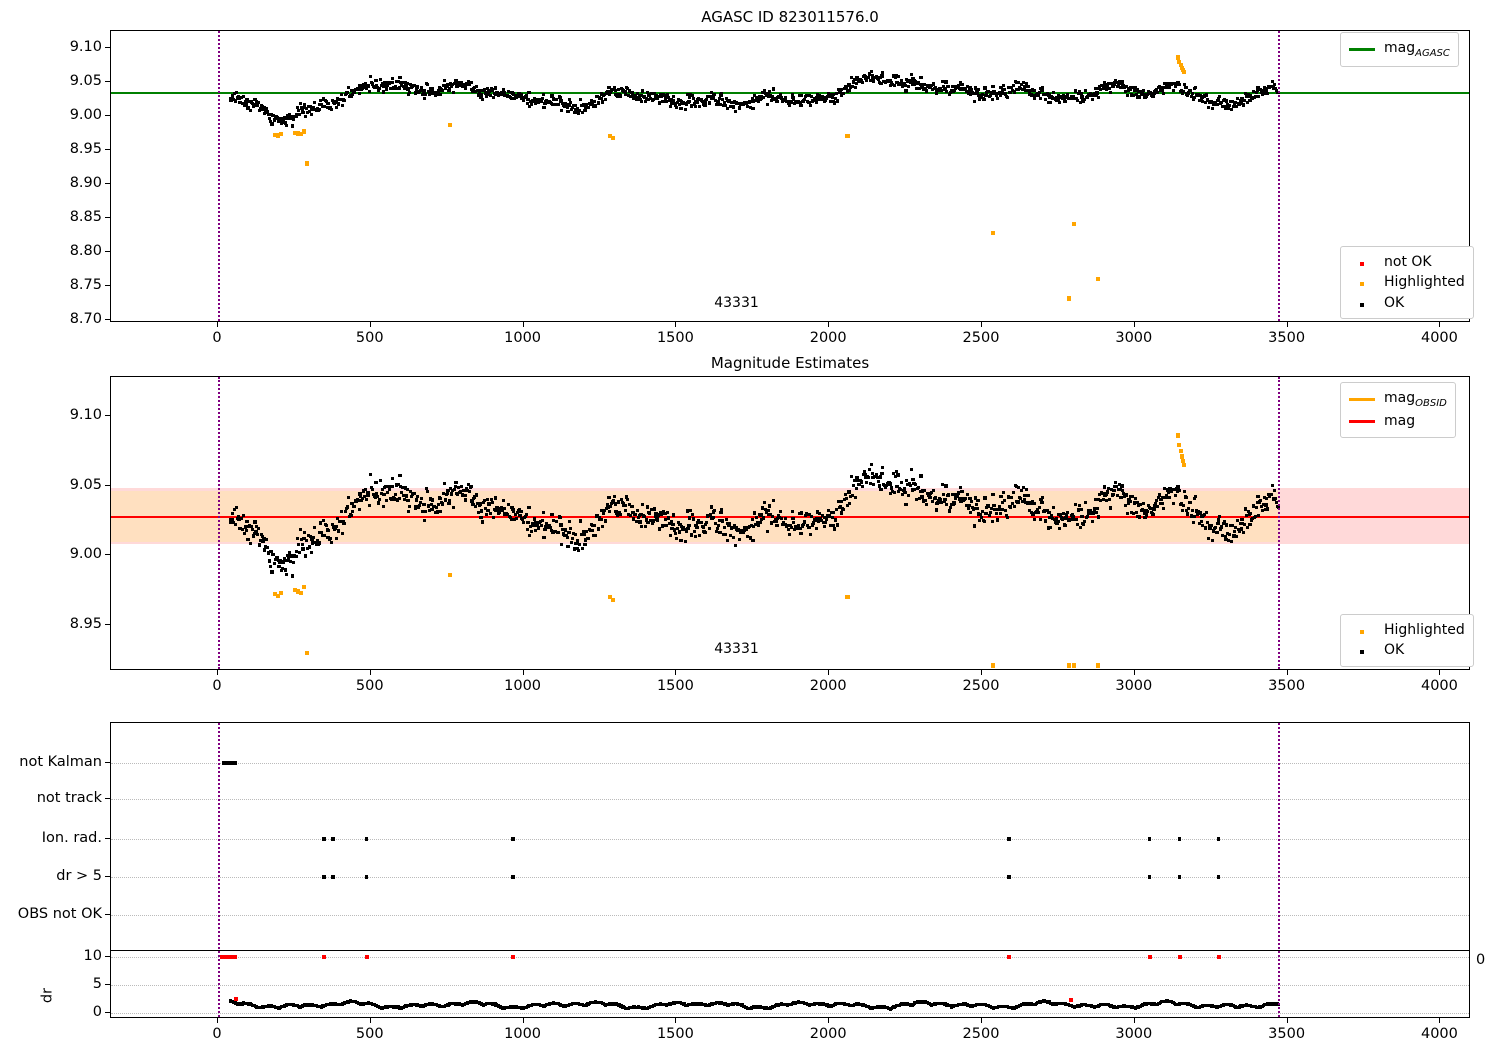 Image resolution: width=1500 pixels, height=1050 pixels. Describe the element at coordinates (992, 233) in the screenshot. I see `data-point-highlighted` at that location.